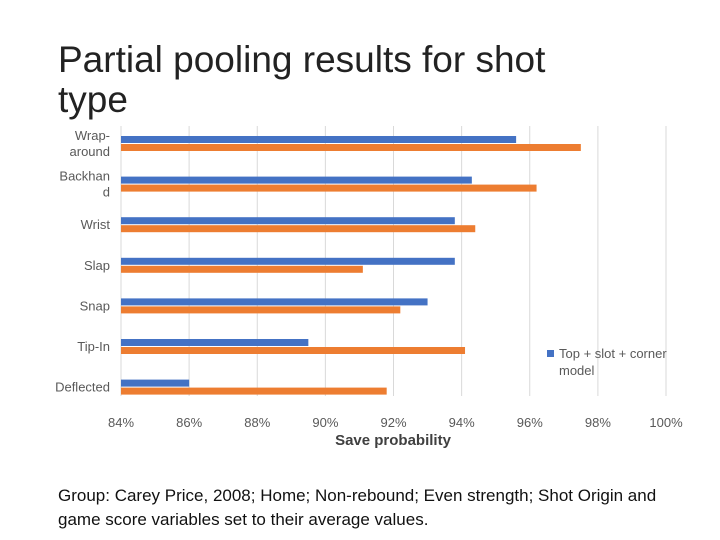 This screenshot has width=720, height=540. Describe the element at coordinates (96, 224) in the screenshot. I see `category-label: Wrist` at that location.